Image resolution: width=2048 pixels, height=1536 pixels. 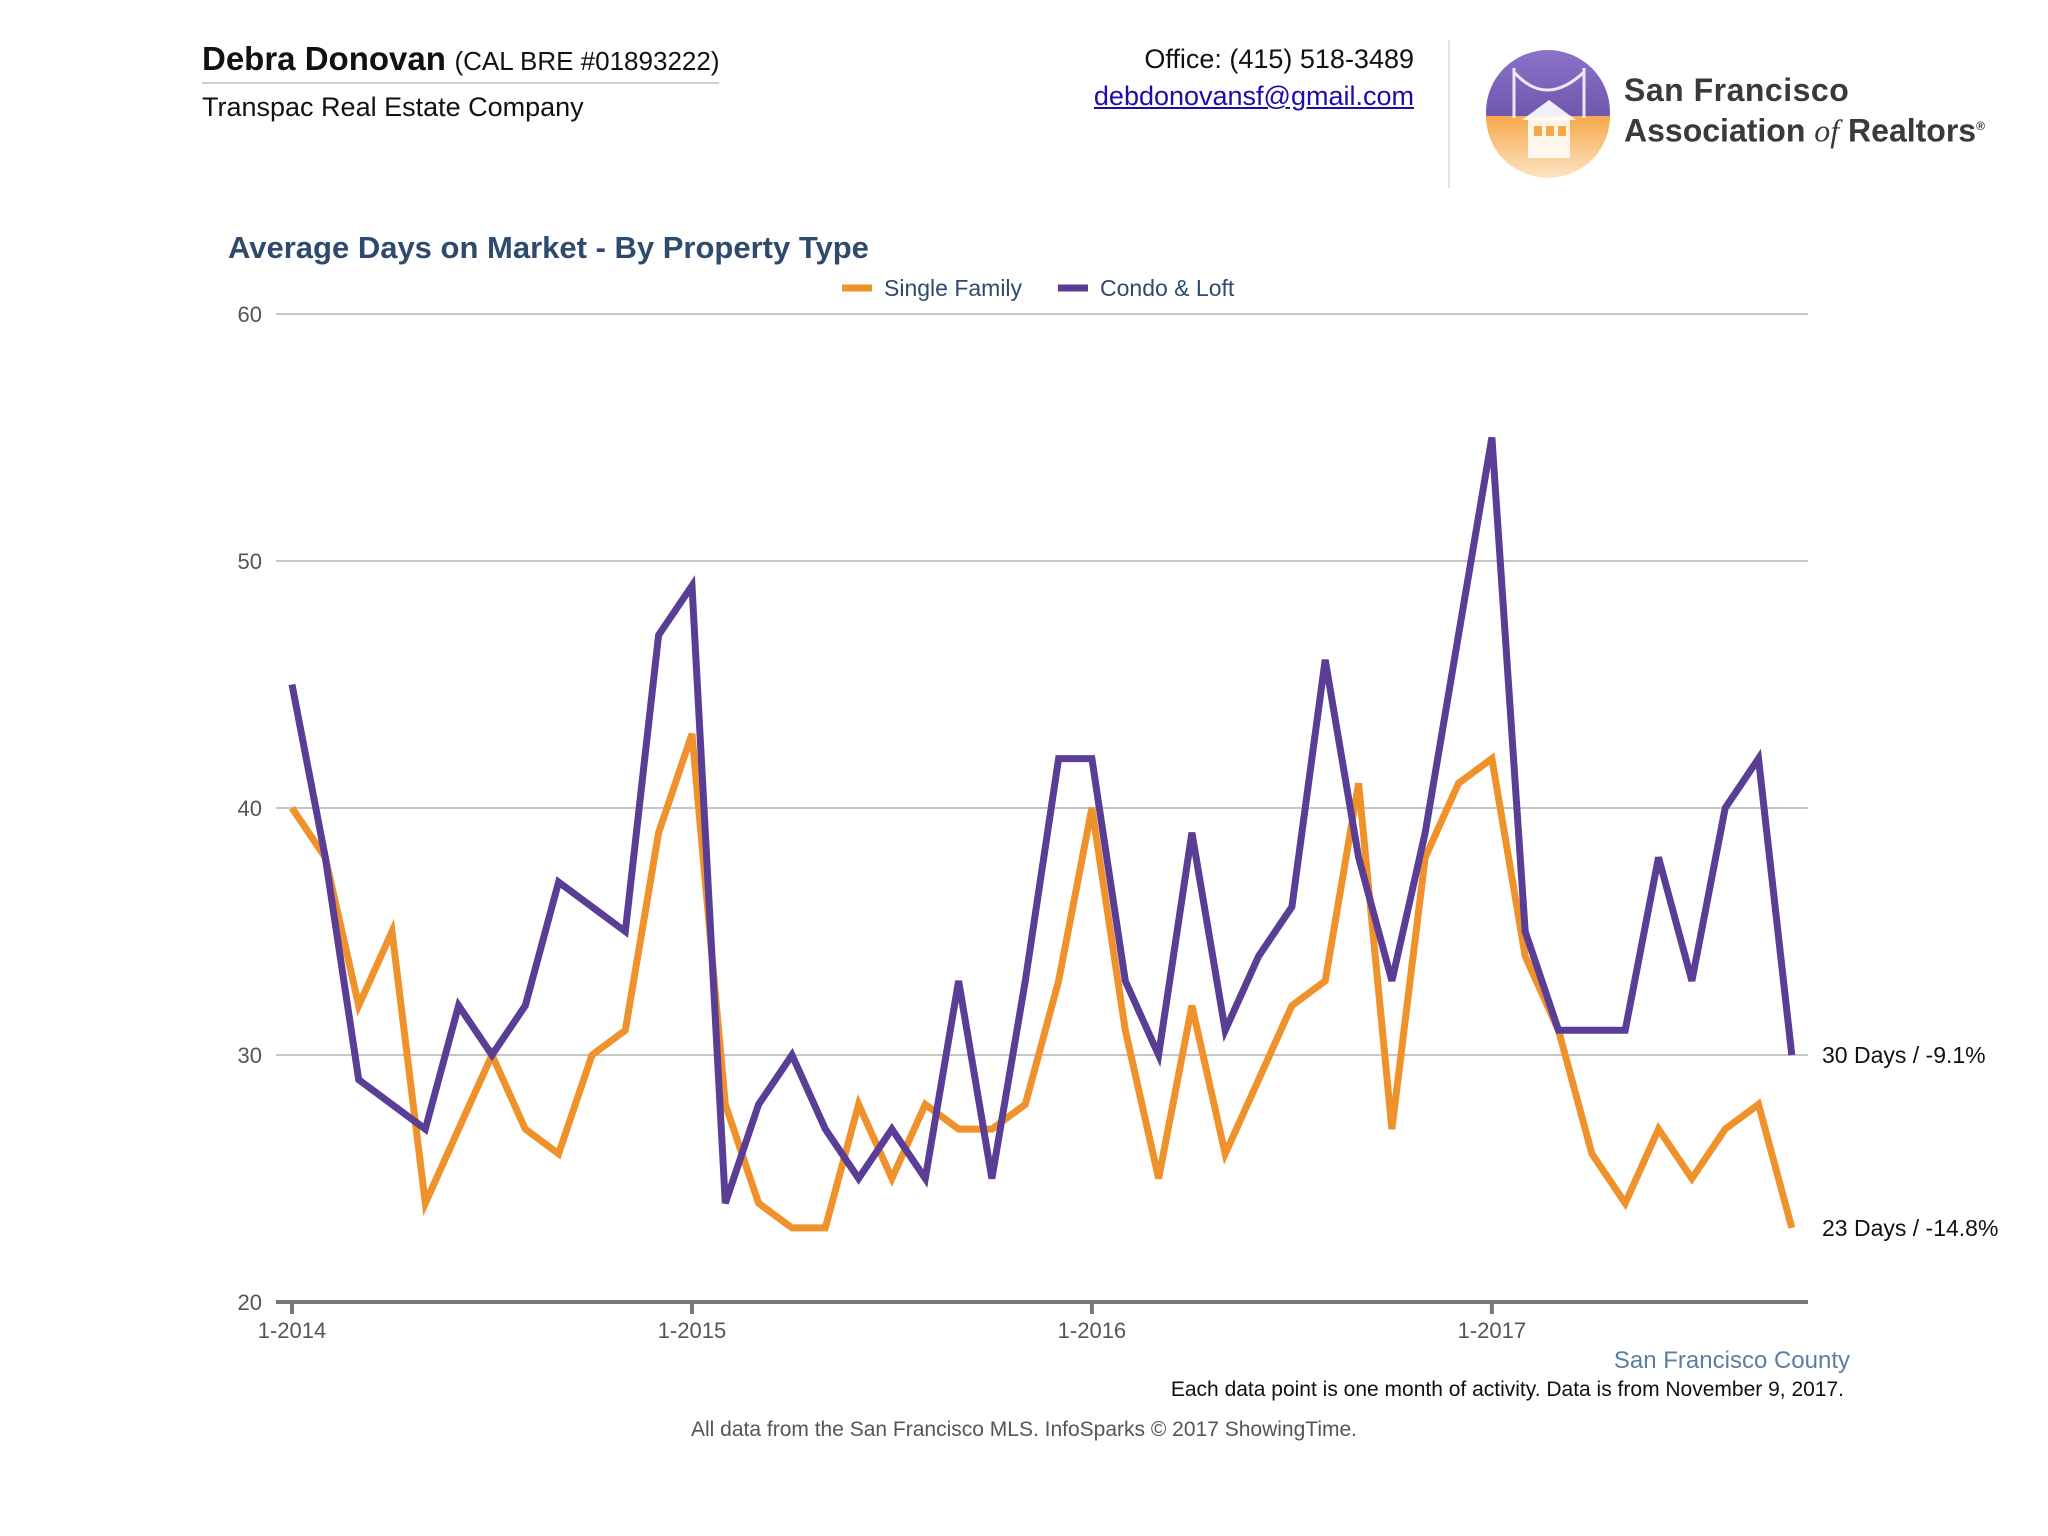 I want to click on agent-name-line: Debra Donovan (CAL BRE #01893222), so click(x=461, y=62).